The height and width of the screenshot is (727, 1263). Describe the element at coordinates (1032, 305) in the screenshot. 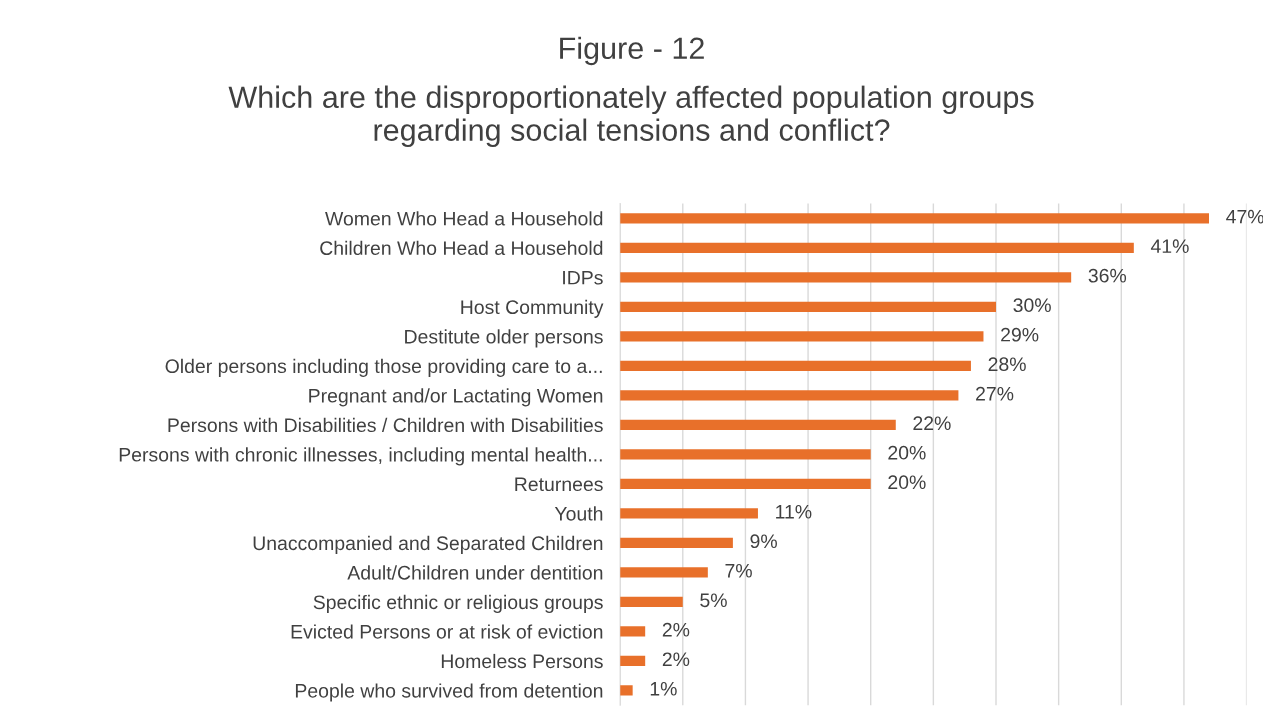

I see `data-label: 30%` at that location.